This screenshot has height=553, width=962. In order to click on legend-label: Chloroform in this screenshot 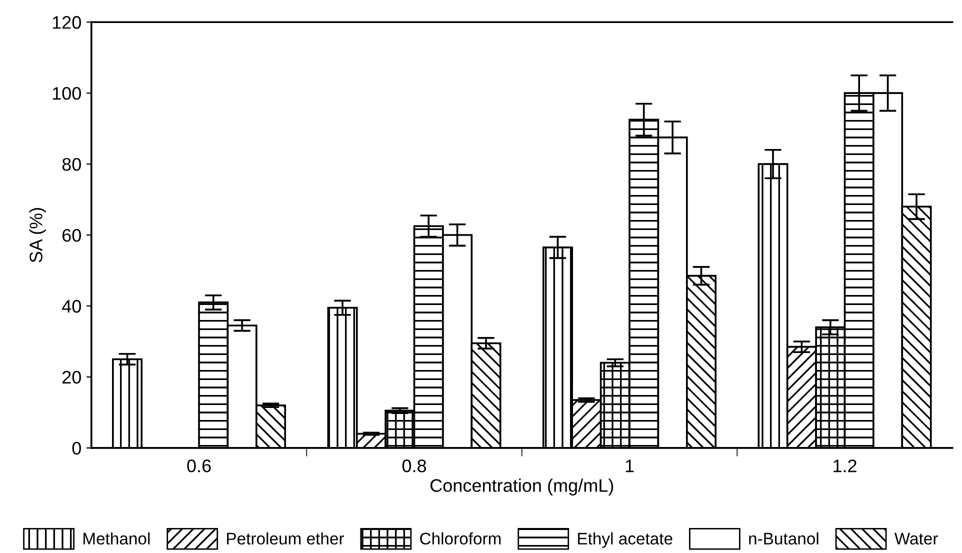, I will do `click(460, 538)`.